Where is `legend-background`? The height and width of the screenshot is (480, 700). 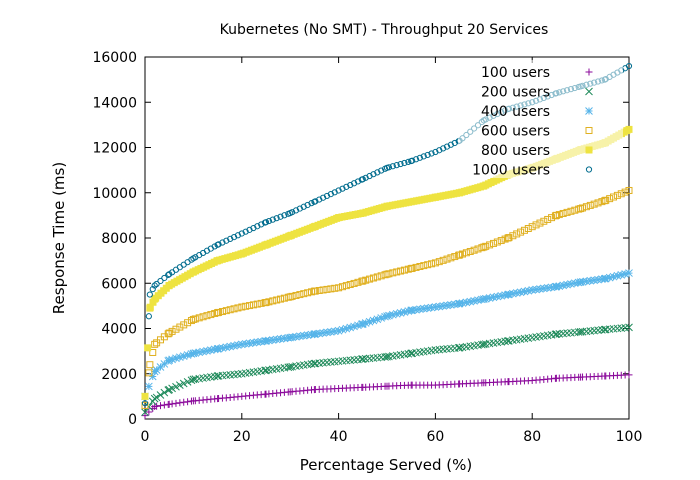 legend-background is located at coordinates (540, 119).